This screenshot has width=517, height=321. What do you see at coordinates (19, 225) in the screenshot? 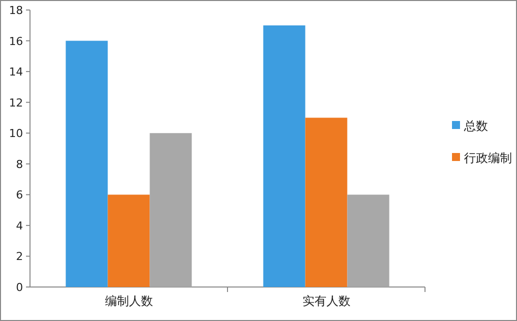
I see `y-tick-label: 4` at bounding box center [19, 225].